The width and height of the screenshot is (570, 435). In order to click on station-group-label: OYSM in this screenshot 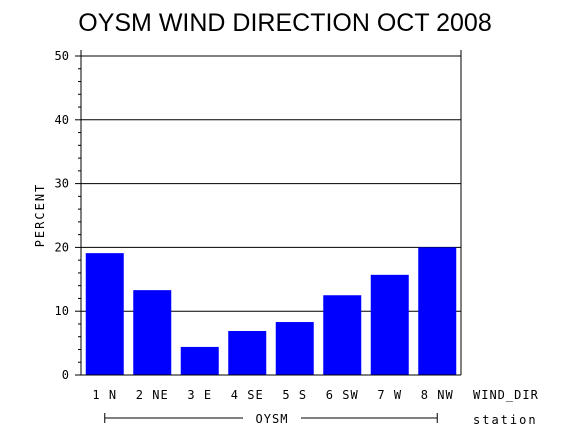, I will do `click(272, 419)`.